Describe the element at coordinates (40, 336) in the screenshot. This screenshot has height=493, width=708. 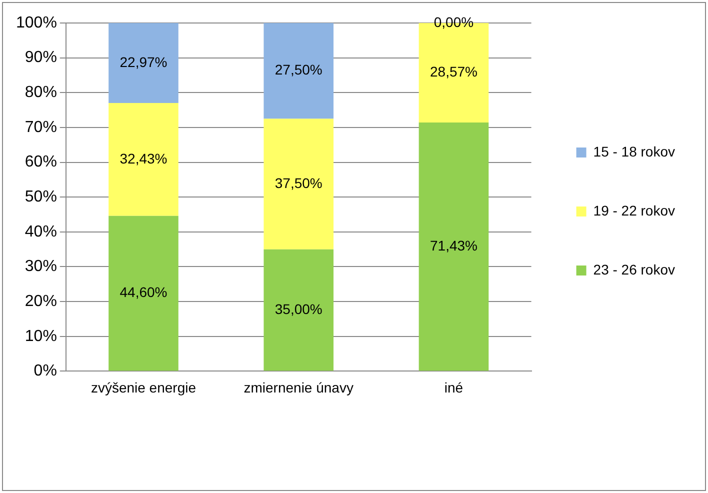
I see `y-tick-label: 10%` at that location.